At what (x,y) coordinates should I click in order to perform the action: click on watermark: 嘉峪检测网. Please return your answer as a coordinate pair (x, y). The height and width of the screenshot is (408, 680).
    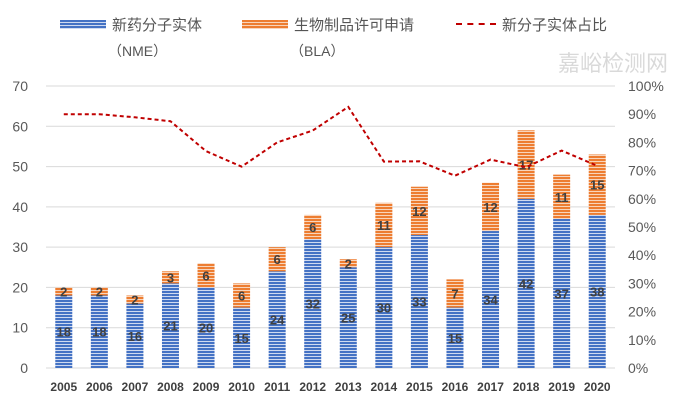
    Looking at the image, I should click on (612, 63).